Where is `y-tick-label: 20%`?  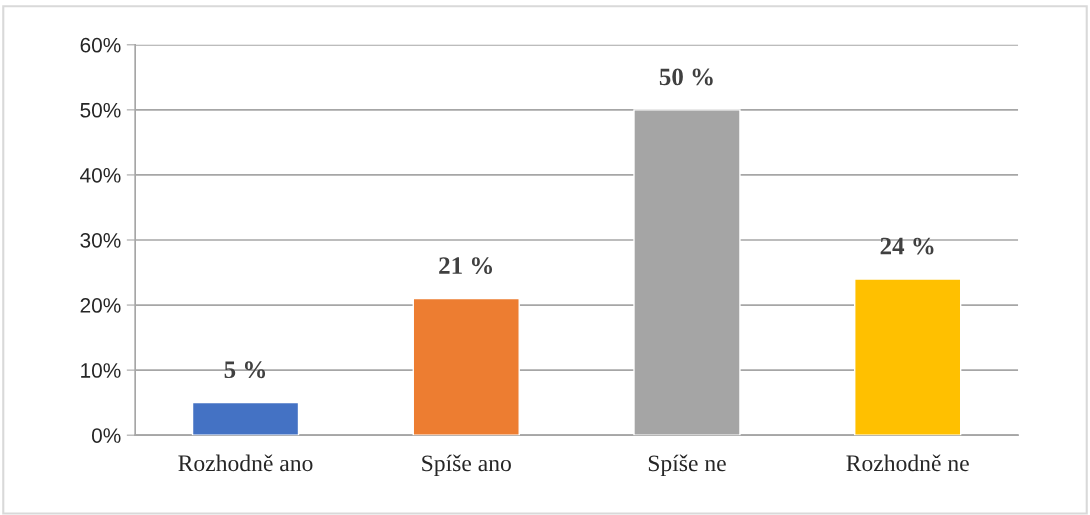
y-tick-label: 20% is located at coordinates (100, 305).